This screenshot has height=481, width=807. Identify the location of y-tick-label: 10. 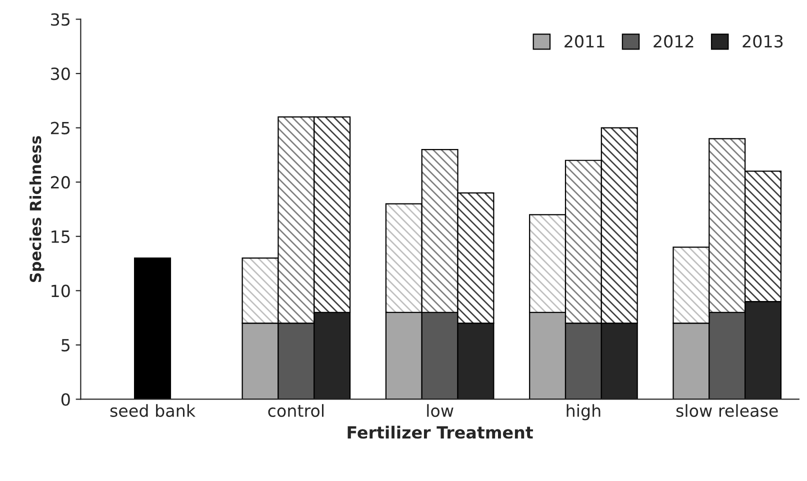
(61, 291).